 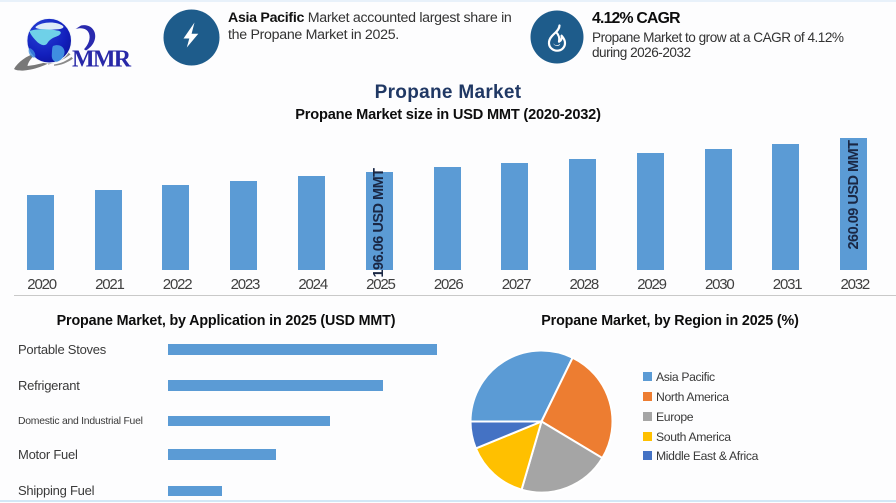 I want to click on svg-text: MMR, so click(x=102, y=60).